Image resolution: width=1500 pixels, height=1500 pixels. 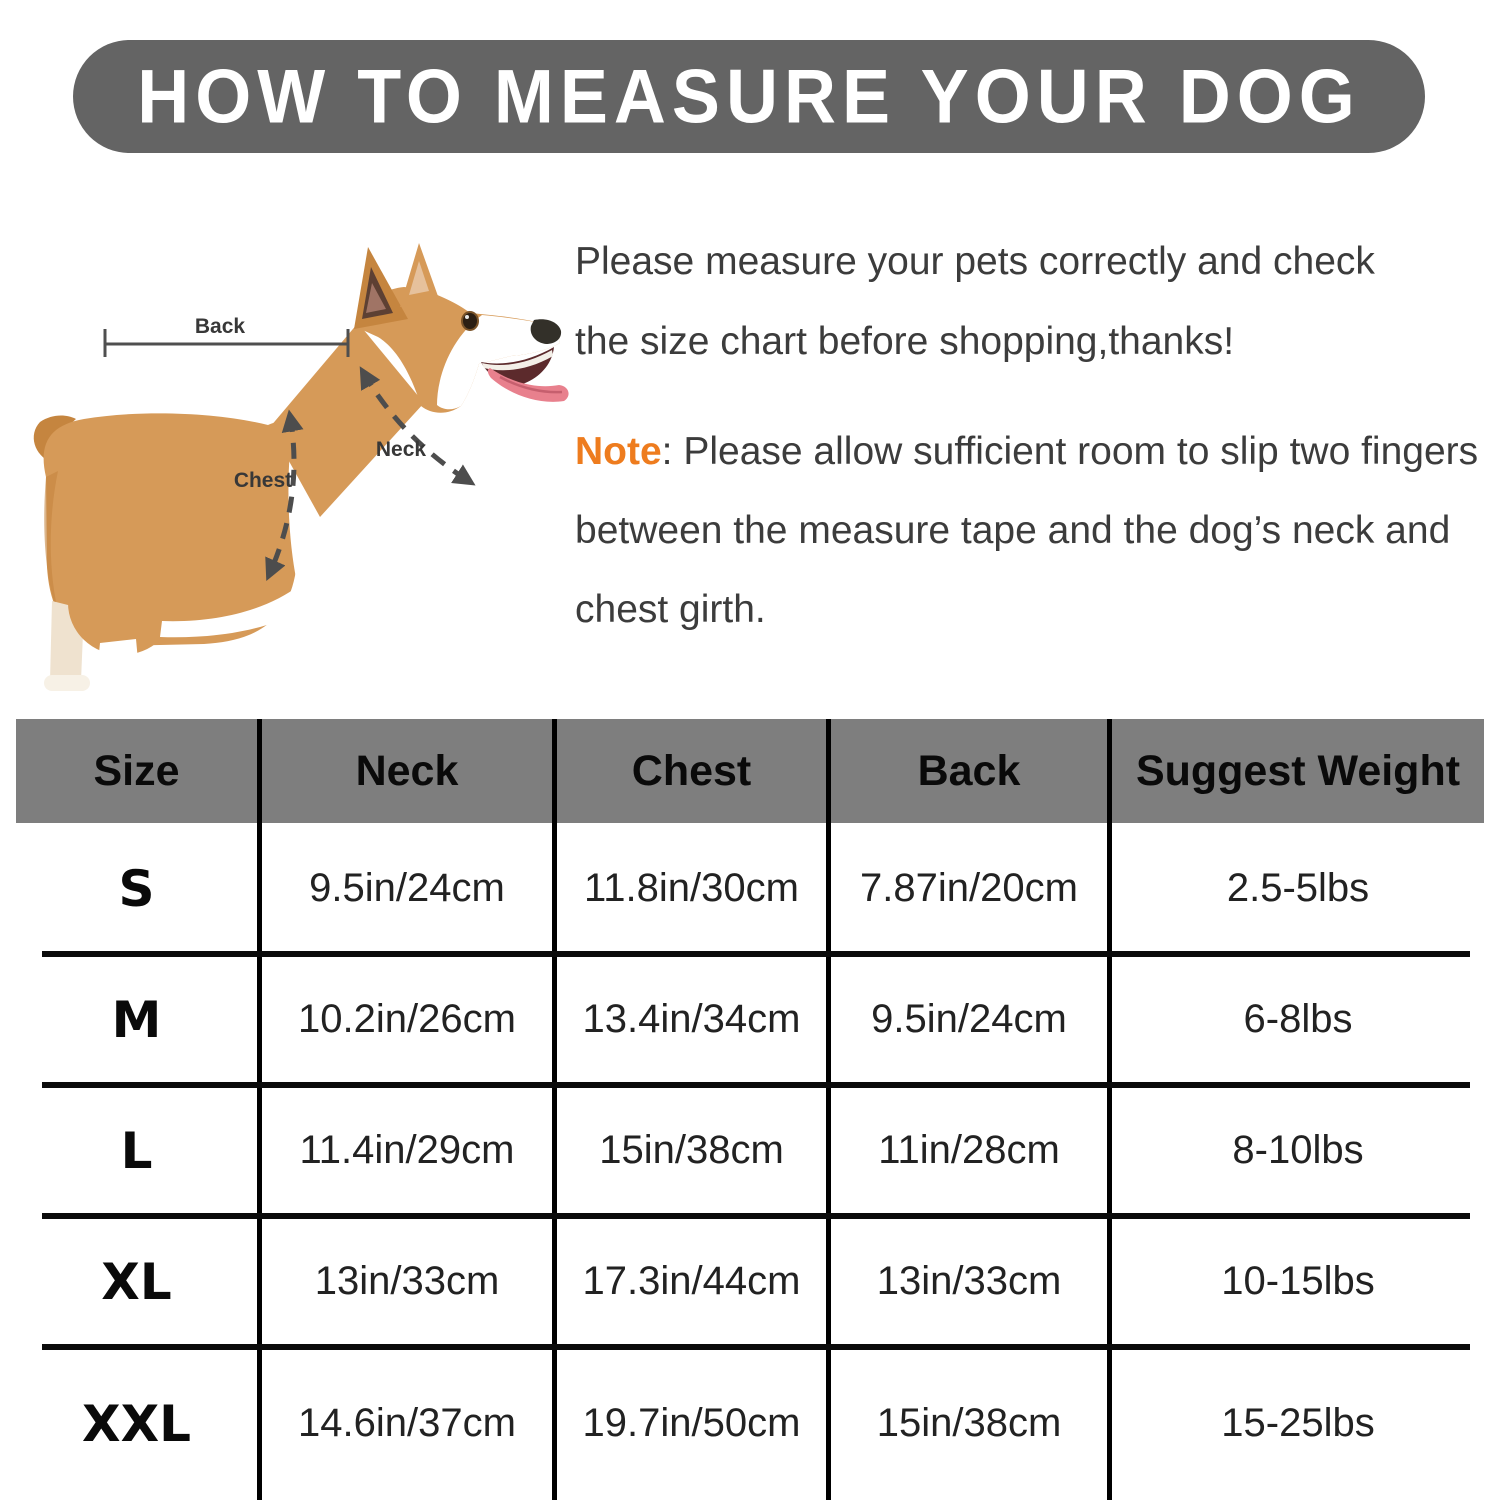 What do you see at coordinates (689, 1423) in the screenshot?
I see `cell-xxl-chest: 19.7in/50cm` at bounding box center [689, 1423].